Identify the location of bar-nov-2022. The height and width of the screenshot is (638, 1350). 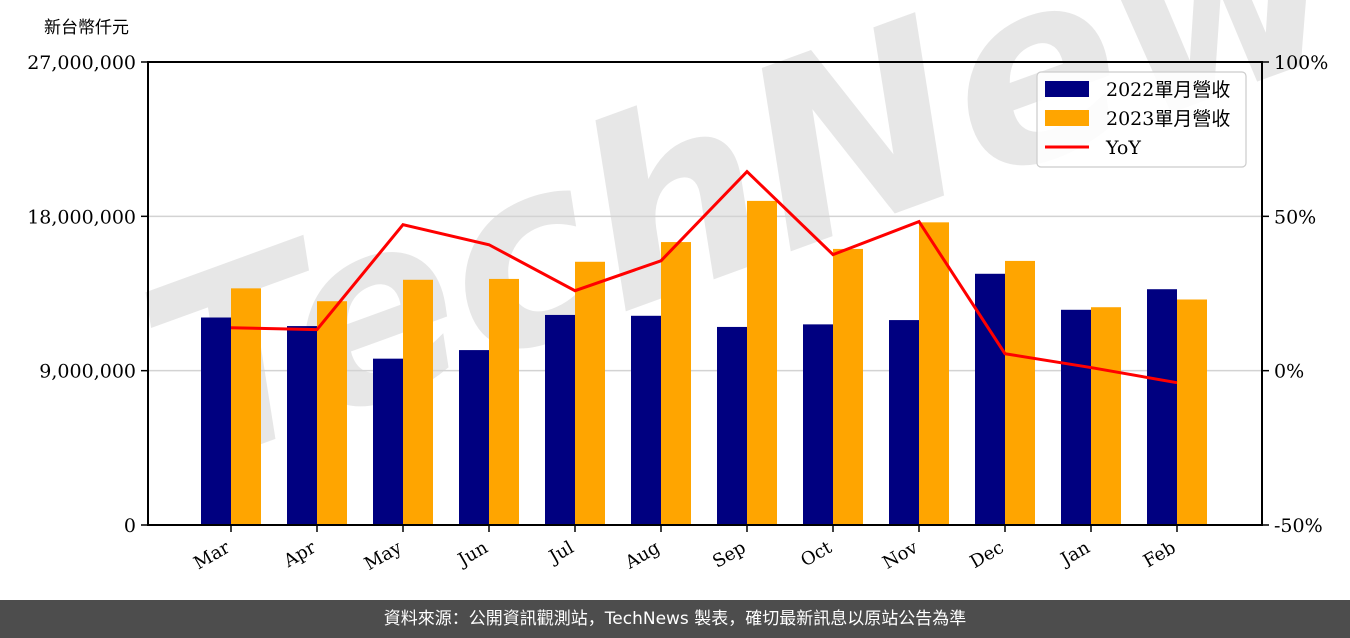
(904, 422).